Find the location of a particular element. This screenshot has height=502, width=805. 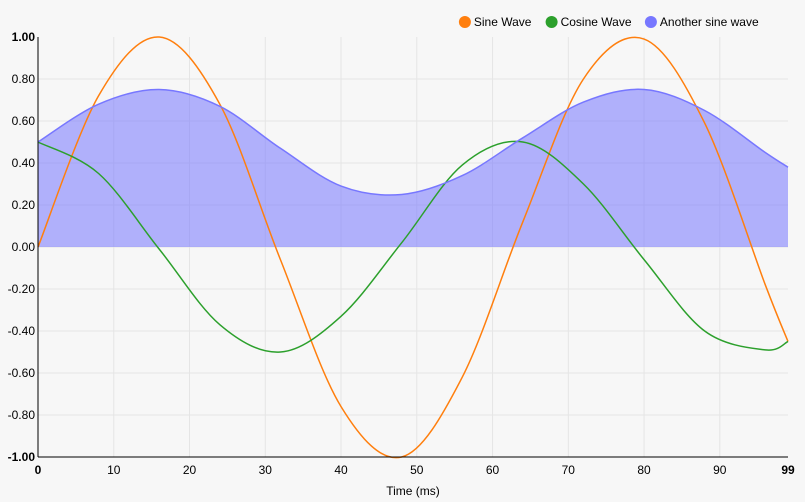

y-tick-label: -0.60 is located at coordinates (22, 373).